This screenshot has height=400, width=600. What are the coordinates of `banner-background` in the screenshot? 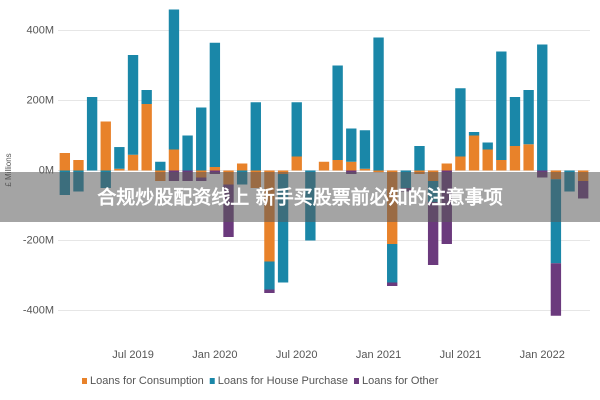 It's located at (300, 197).